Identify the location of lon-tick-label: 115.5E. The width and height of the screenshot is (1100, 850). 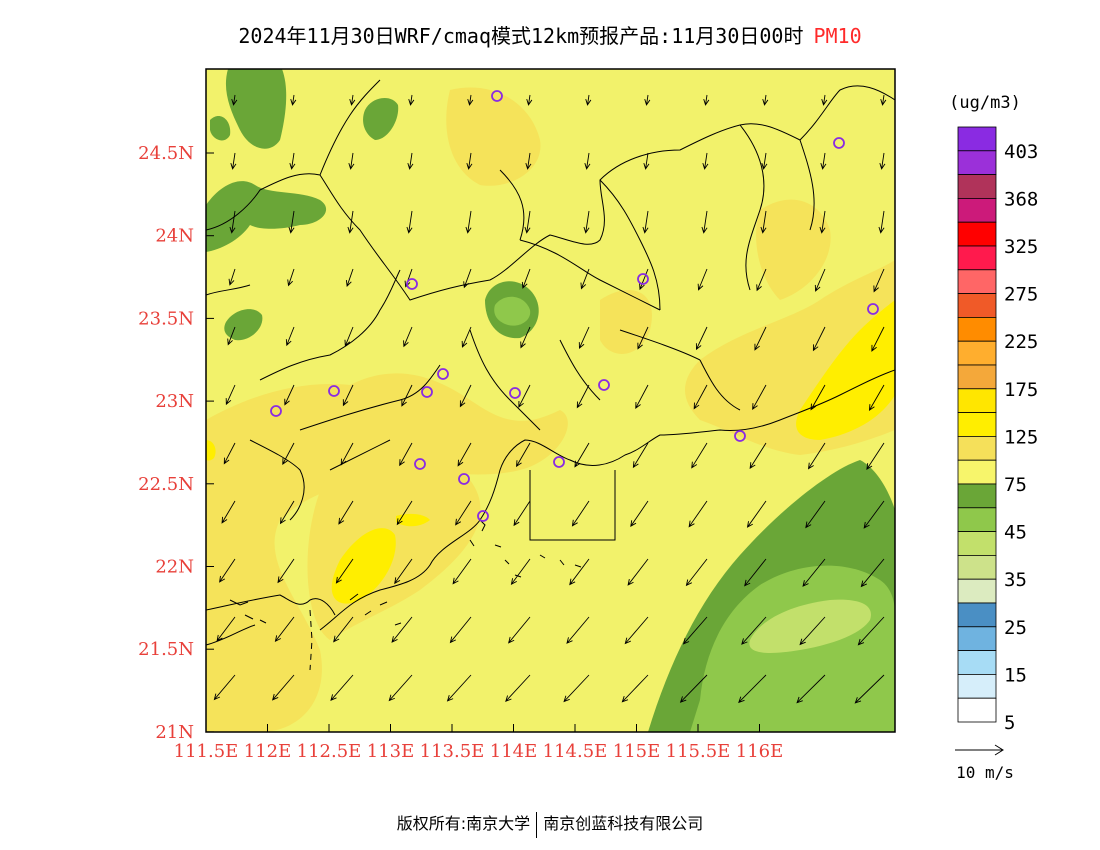
(698, 751).